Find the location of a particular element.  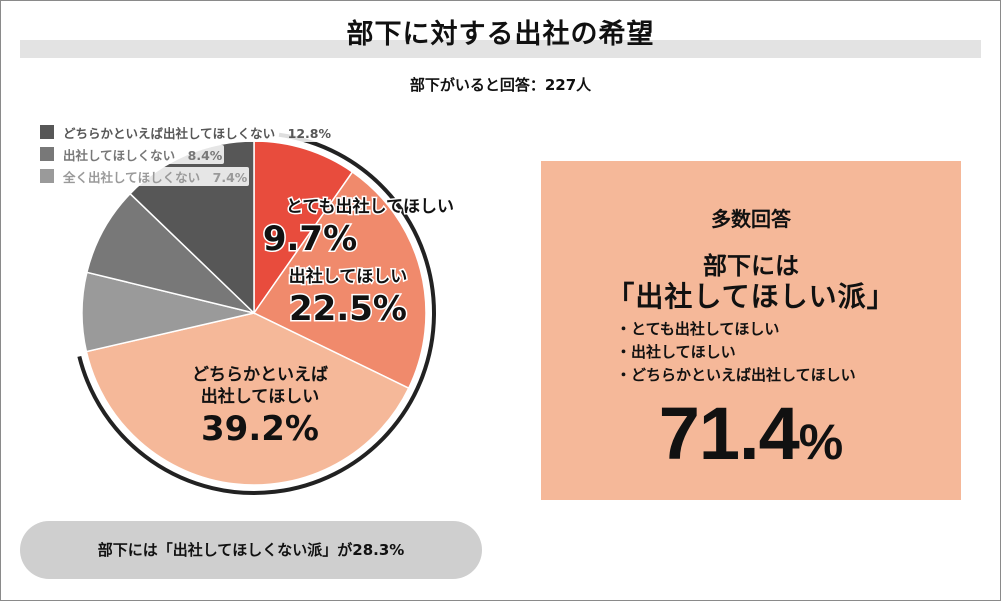

slice-value-label: 9.7% is located at coordinates (310, 239).